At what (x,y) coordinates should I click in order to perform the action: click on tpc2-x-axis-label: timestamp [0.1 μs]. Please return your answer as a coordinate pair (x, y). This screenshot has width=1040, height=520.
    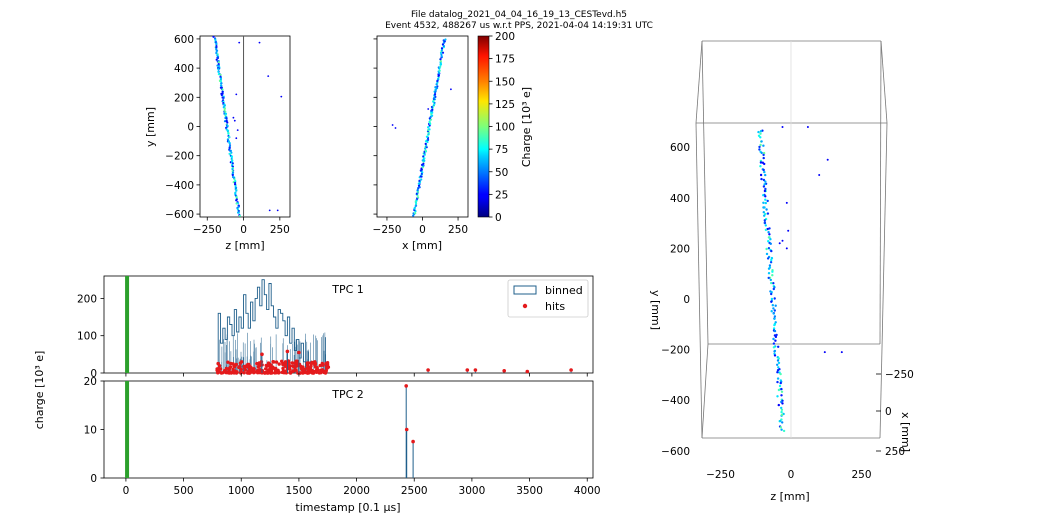
    Looking at the image, I should click on (347, 507).